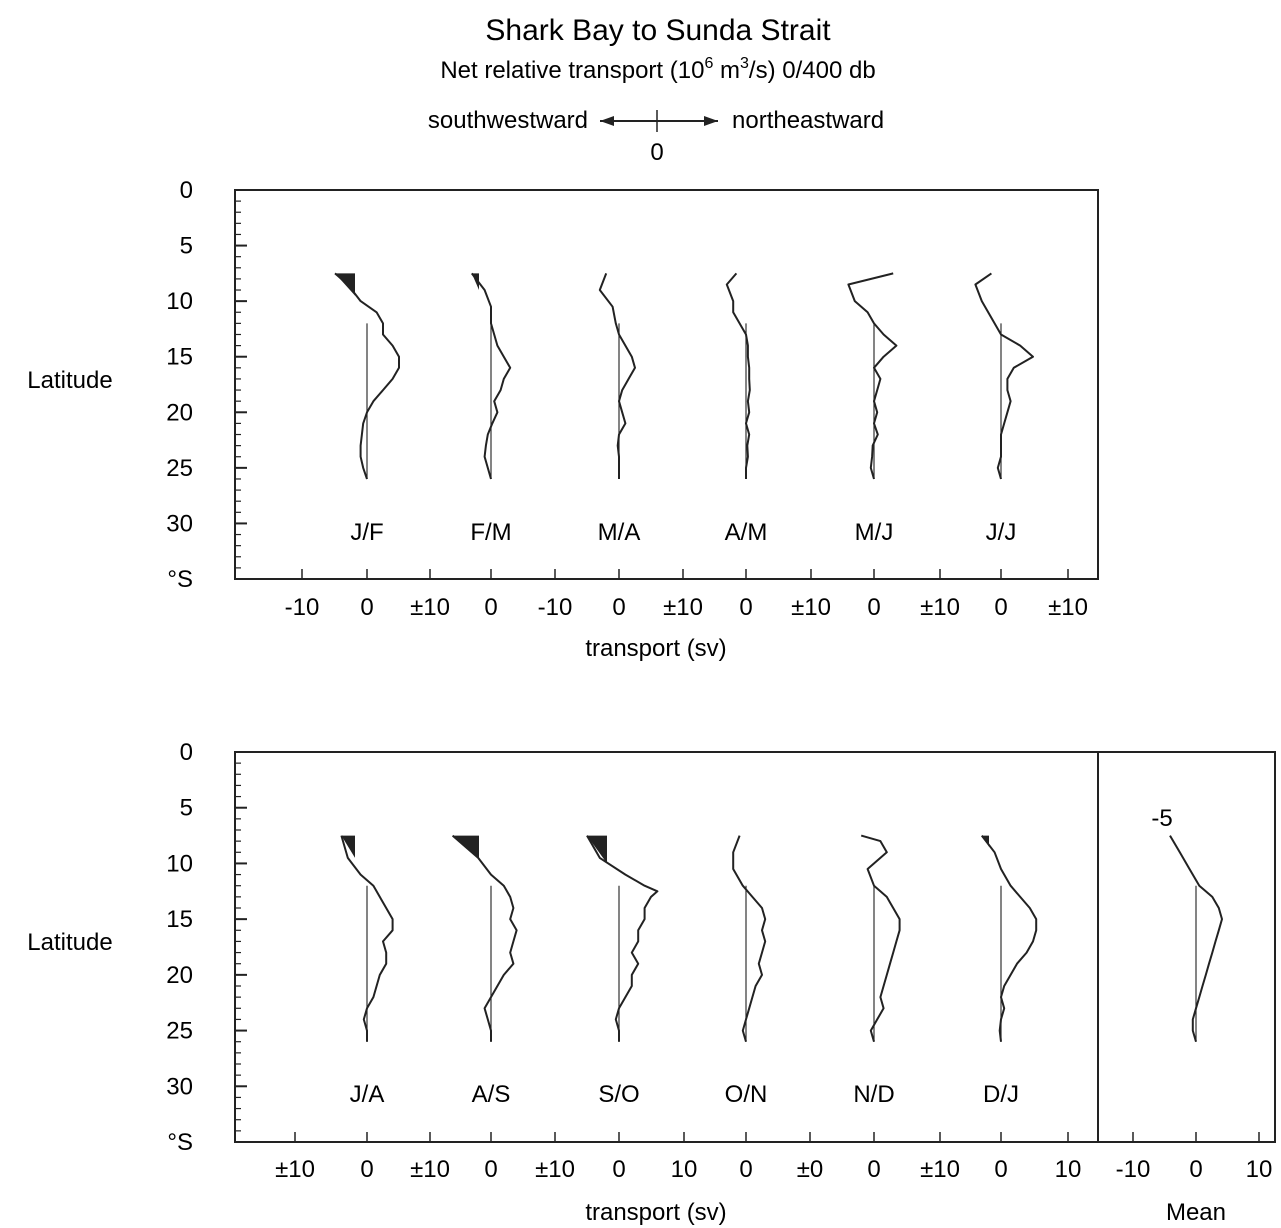 The image size is (1281, 1228). Describe the element at coordinates (69, 942) in the screenshot. I see `y-axis-label-bottom: Latitude` at that location.